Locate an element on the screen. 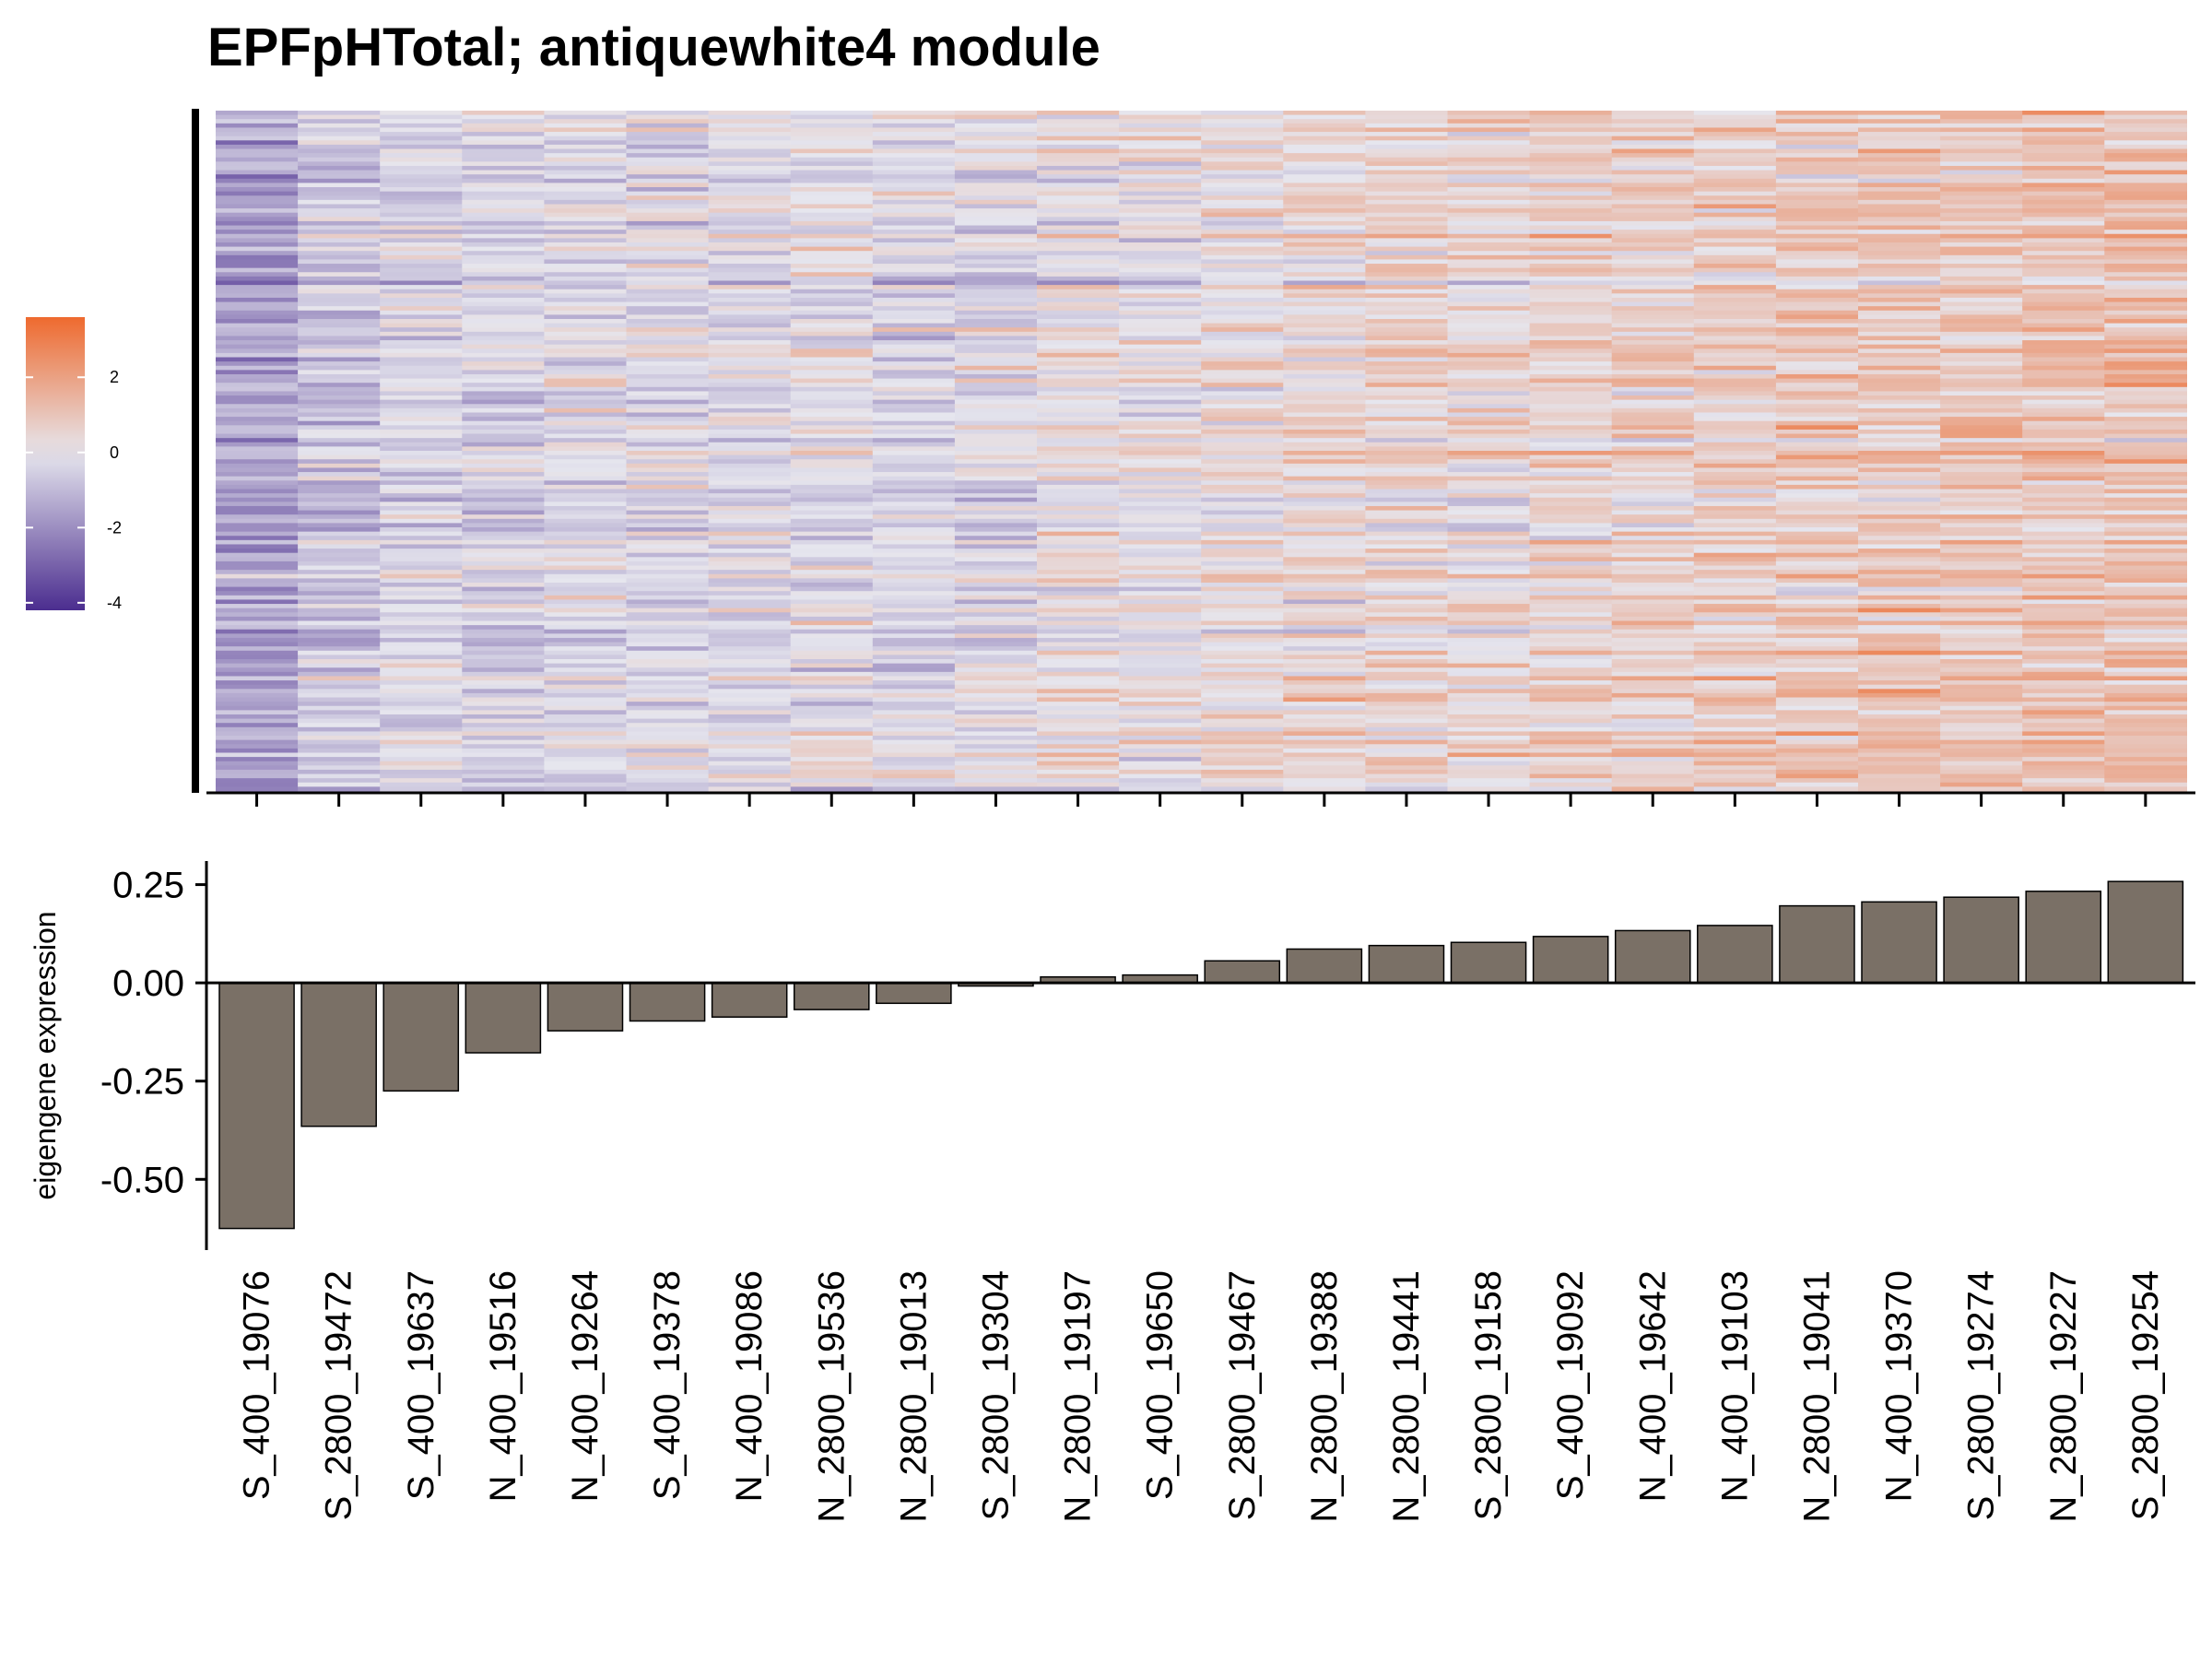  bar is located at coordinates (1242, 972).